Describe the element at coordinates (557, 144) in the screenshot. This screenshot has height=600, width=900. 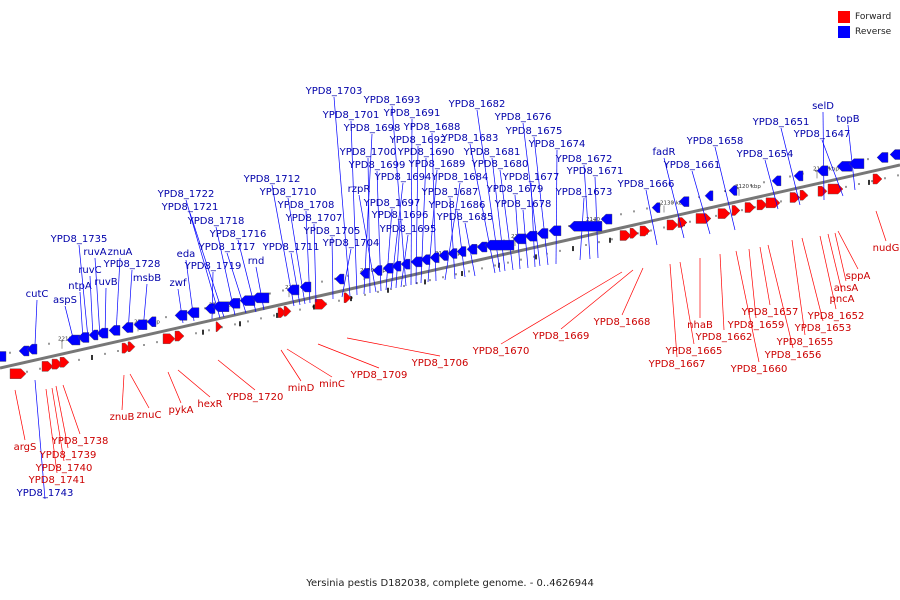
I see `gene-label-ypd8-1674: YPD8_1674` at that location.